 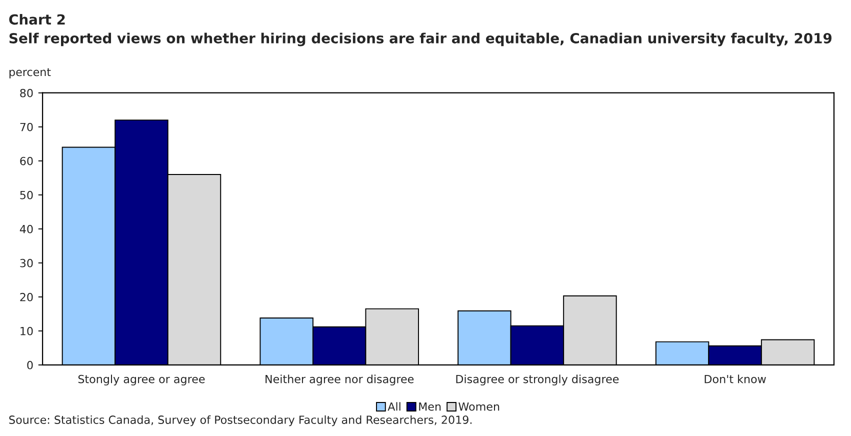 I want to click on x-tick-label: Neither agree nor disagree, so click(x=340, y=380).